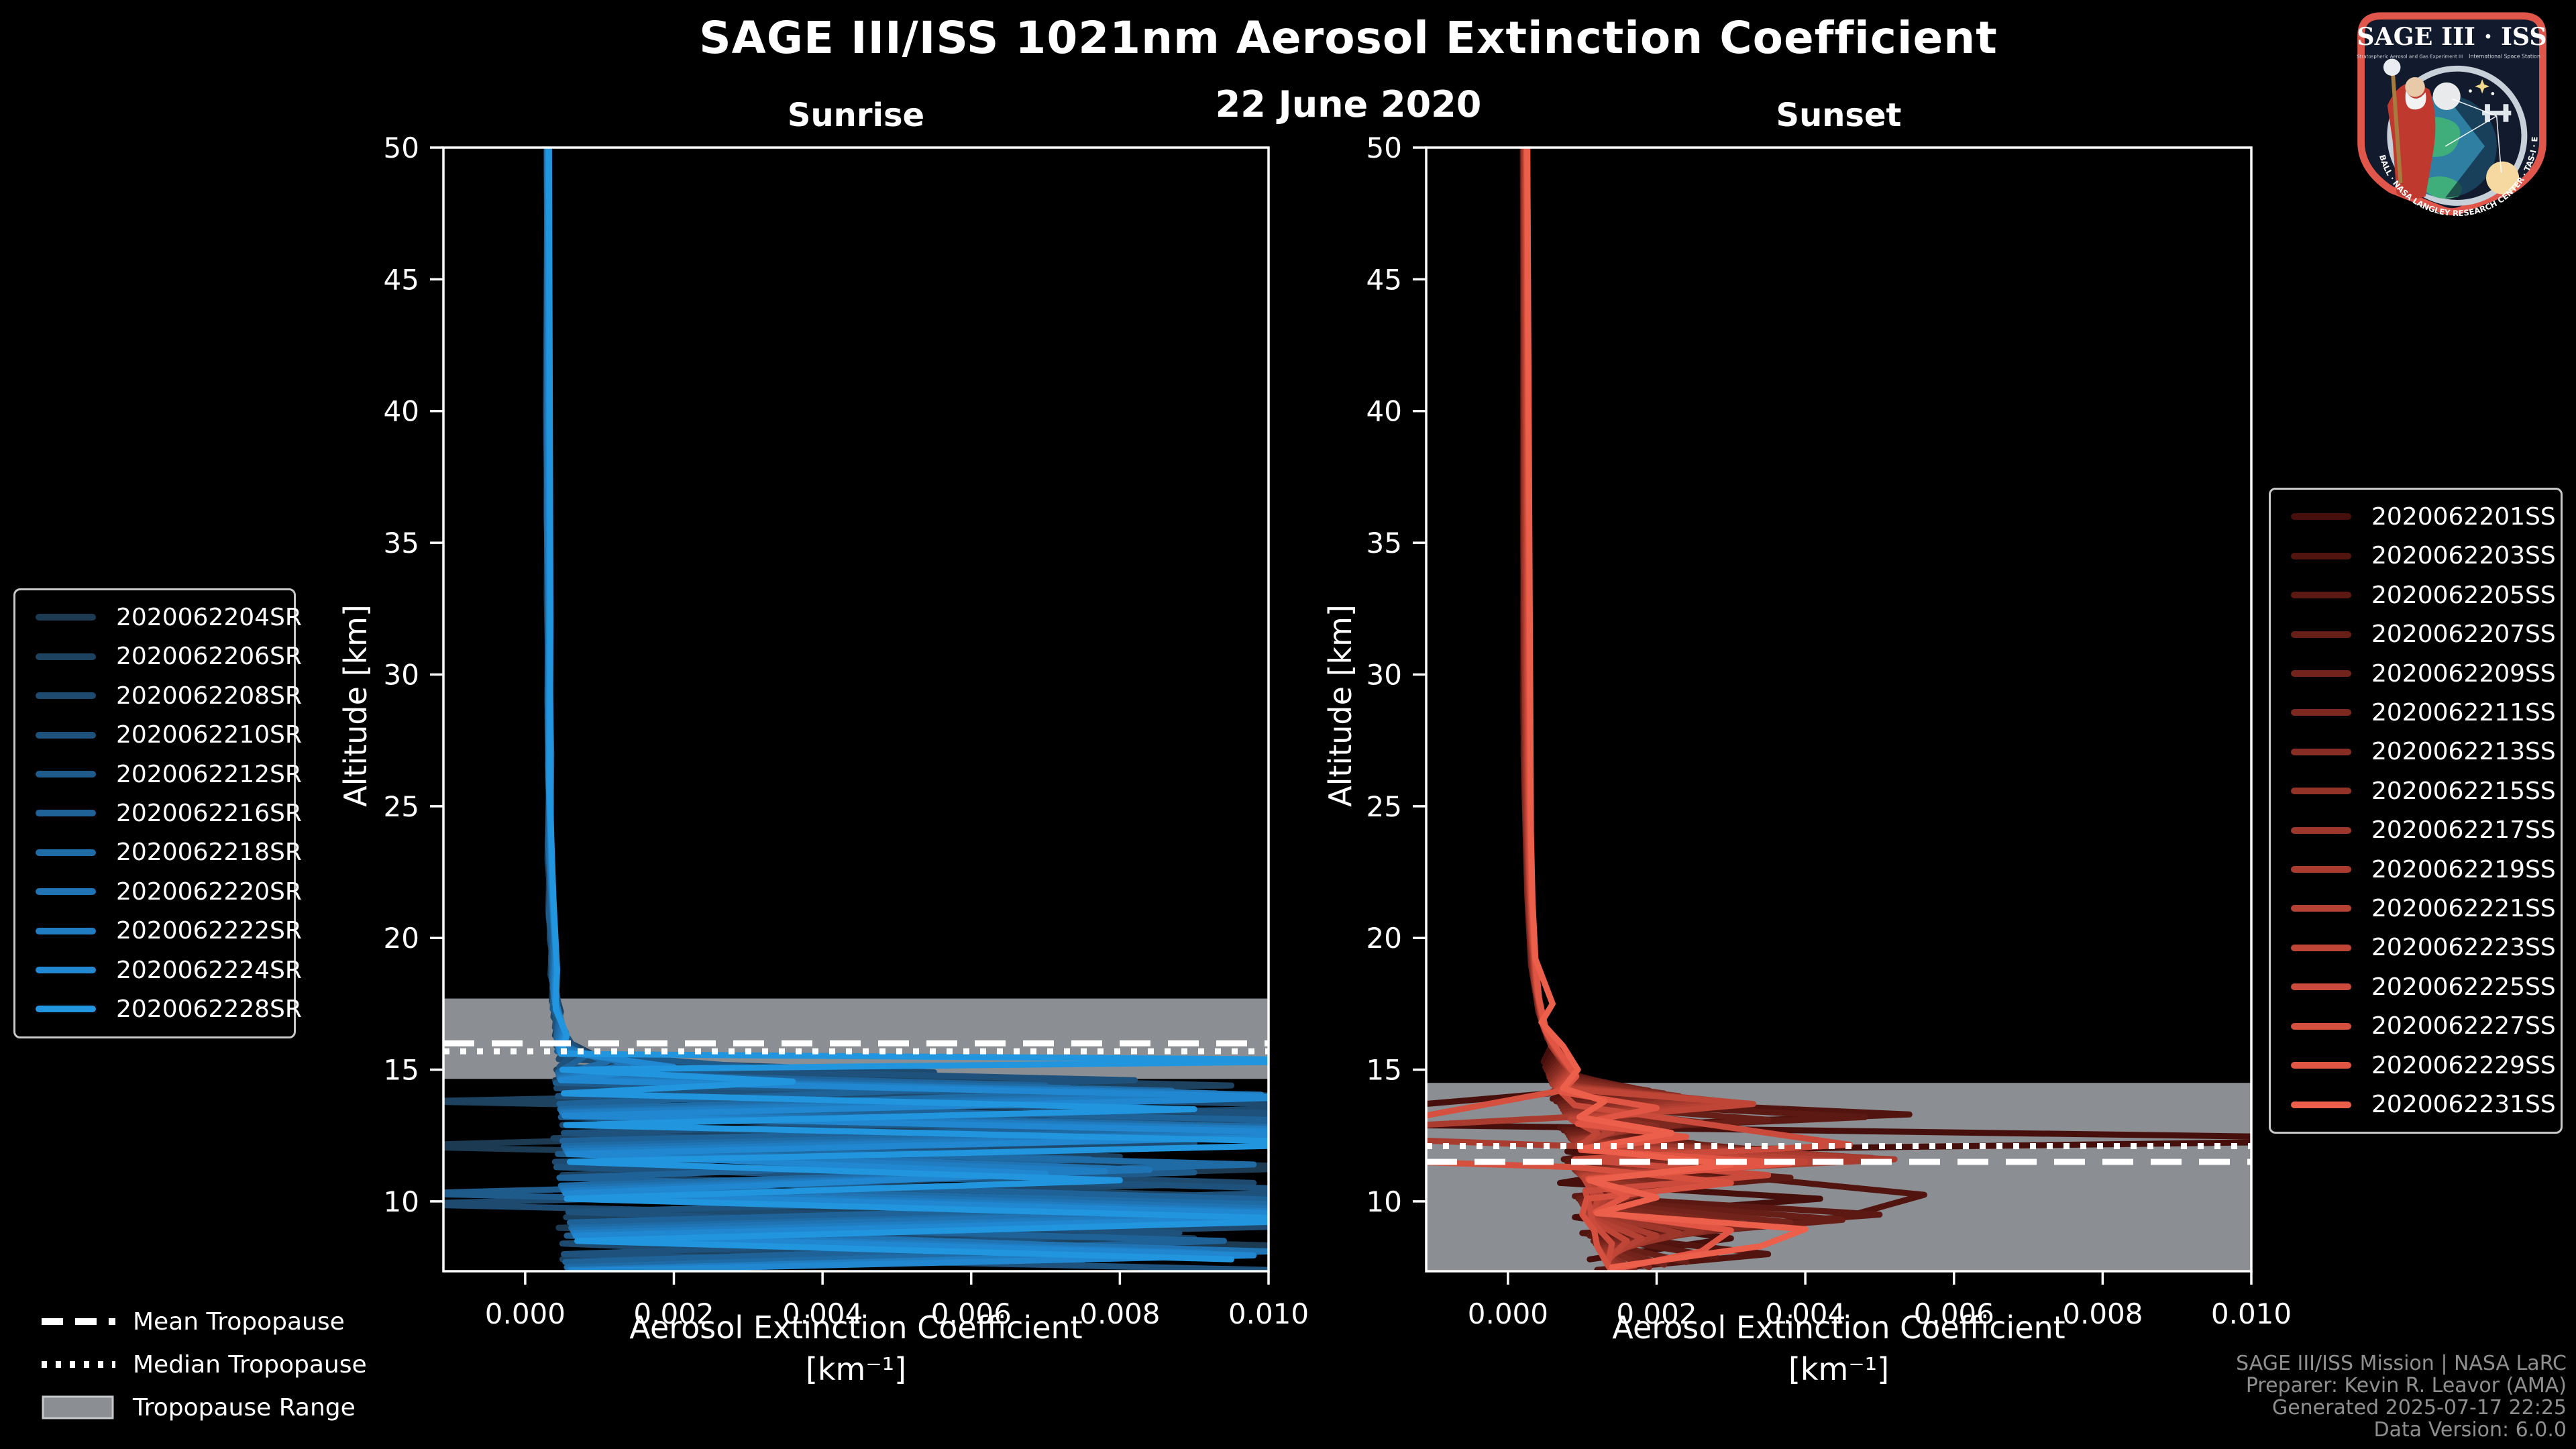  I want to click on sunset-x-axis-units: [km⁻¹], so click(1839, 1369).